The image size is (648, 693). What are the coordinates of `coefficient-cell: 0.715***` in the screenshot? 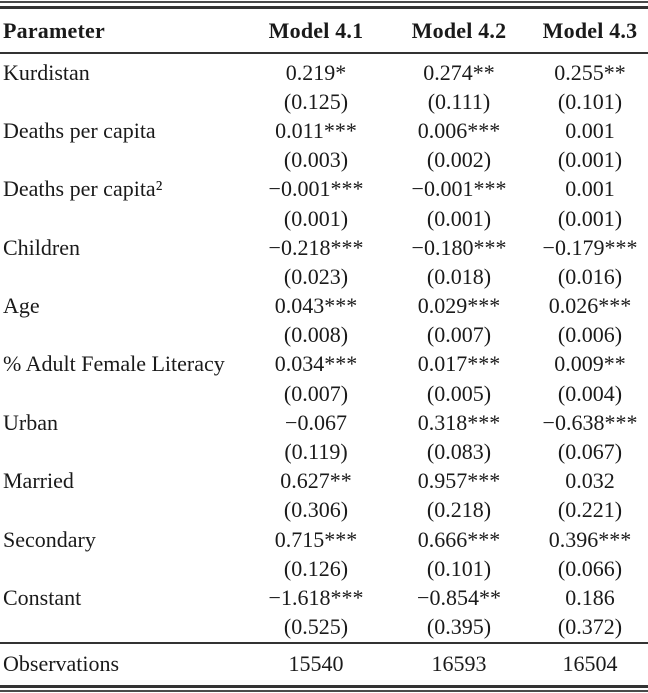 It's located at (316, 539).